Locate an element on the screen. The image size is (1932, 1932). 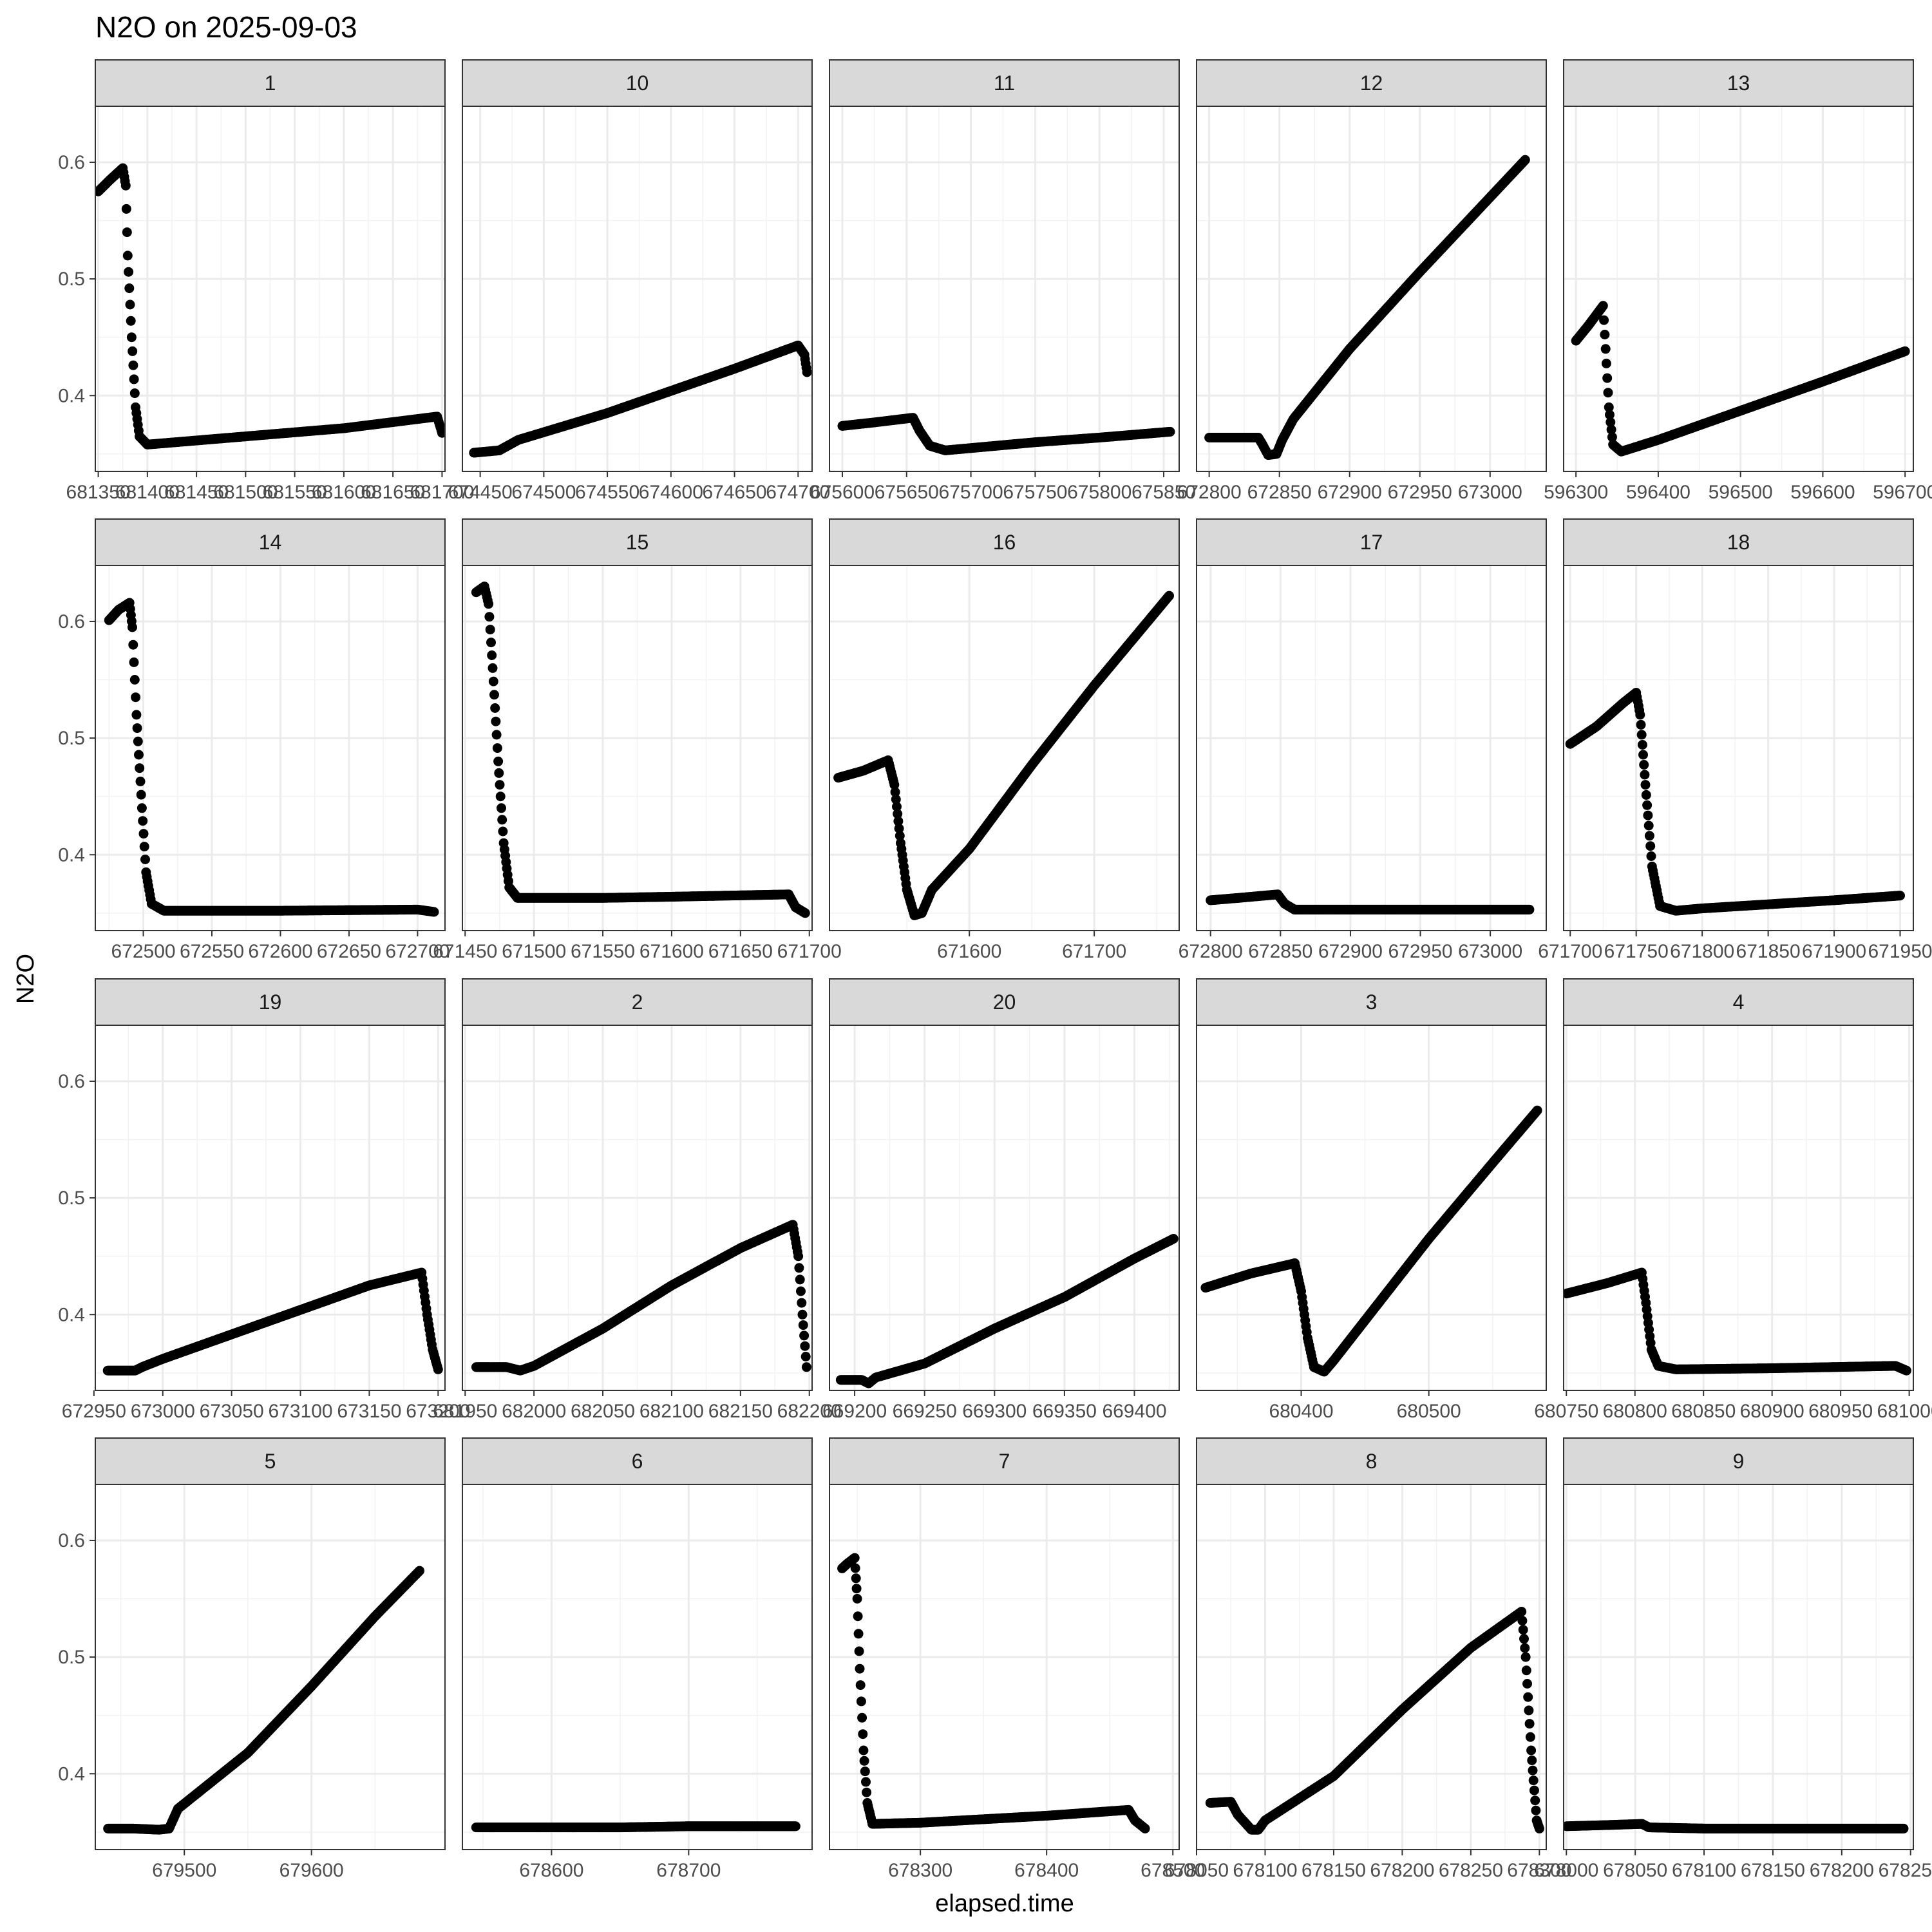
x-tick-label: 596500 is located at coordinates (1741, 493).